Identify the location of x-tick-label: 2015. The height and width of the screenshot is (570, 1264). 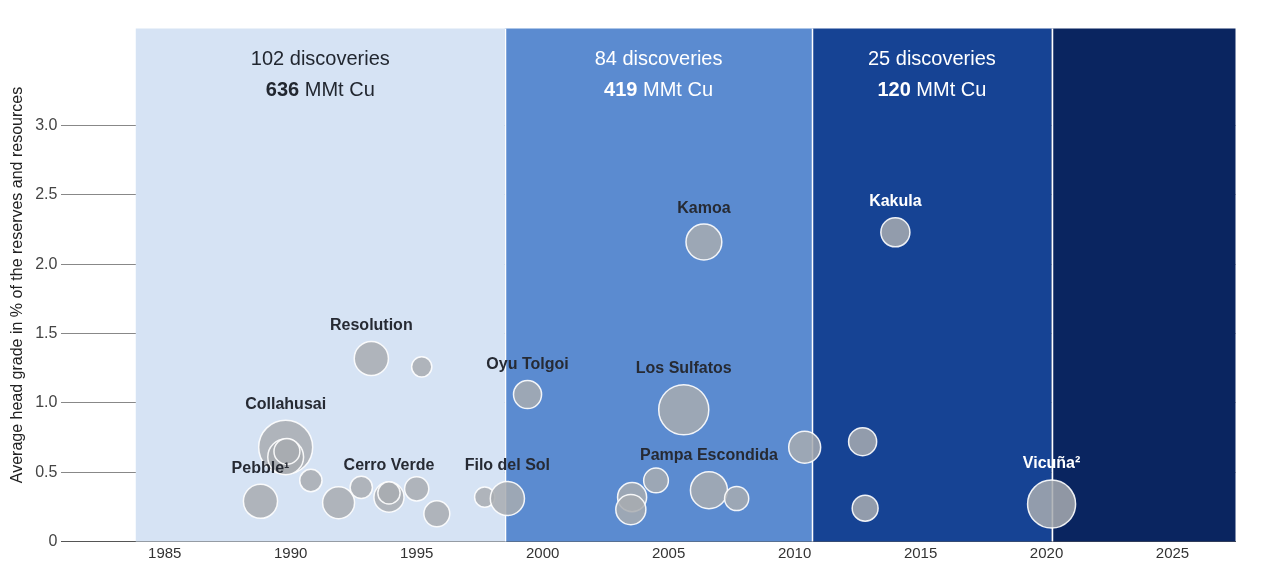
(920, 552).